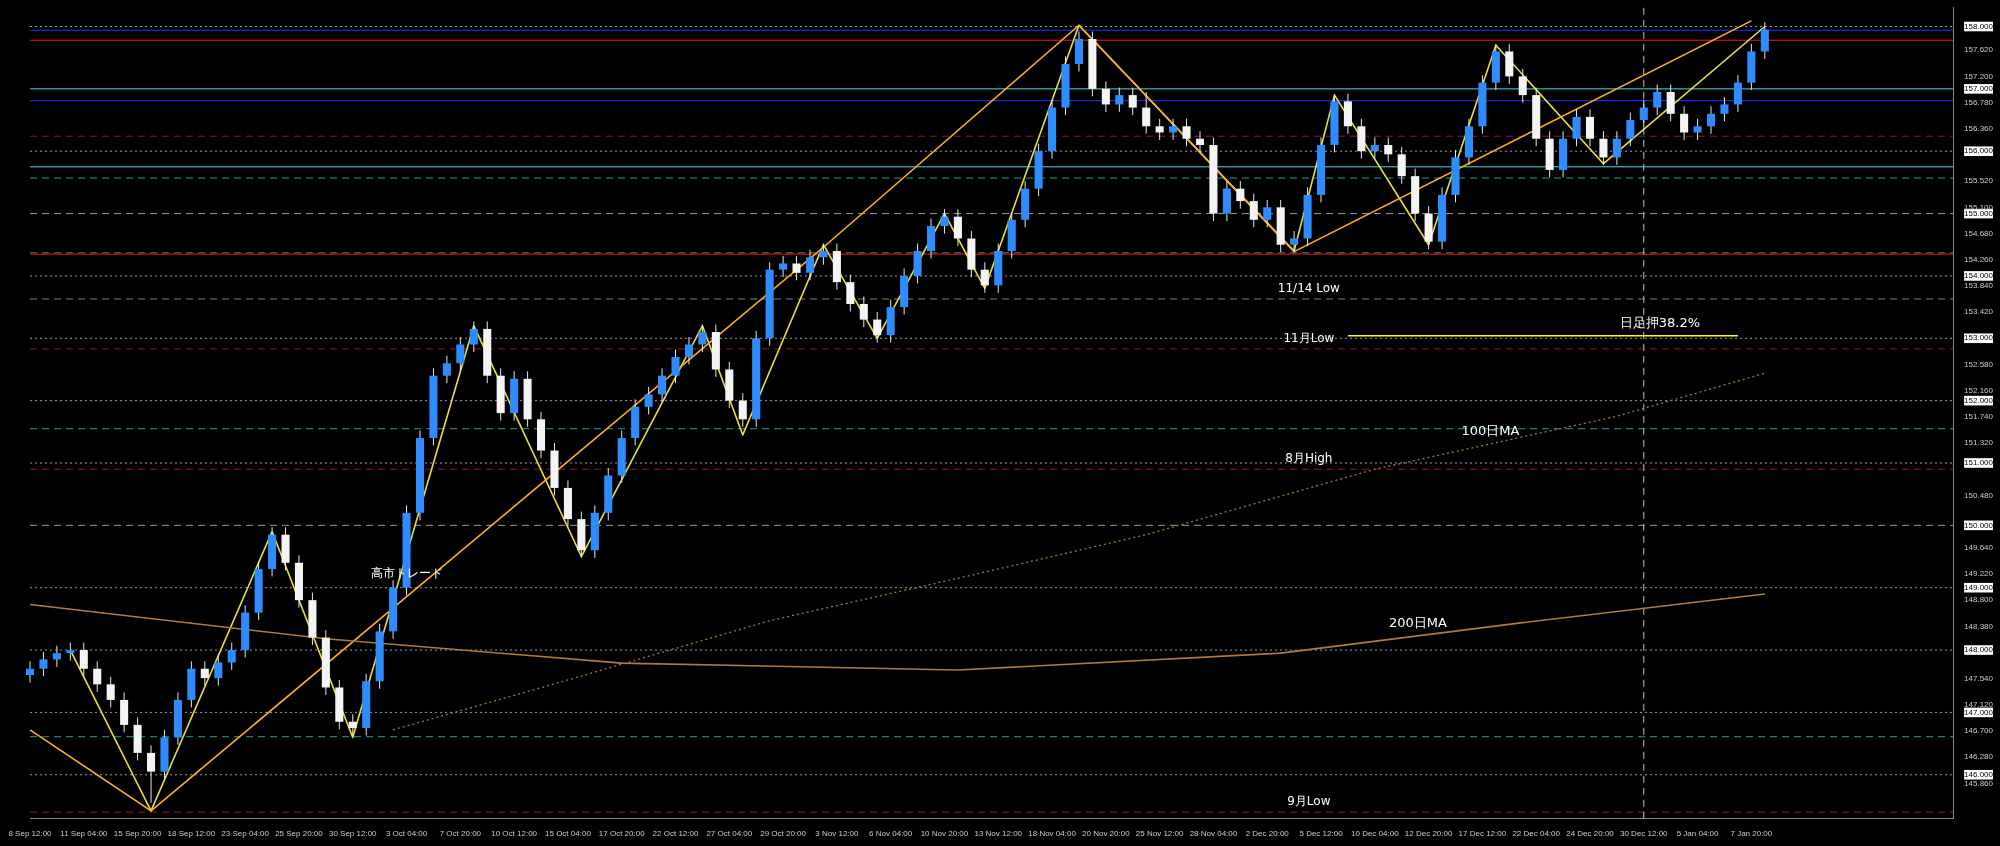 The width and height of the screenshot is (2000, 846). What do you see at coordinates (1979, 233) in the screenshot?
I see `y-tick-label: 154.680` at bounding box center [1979, 233].